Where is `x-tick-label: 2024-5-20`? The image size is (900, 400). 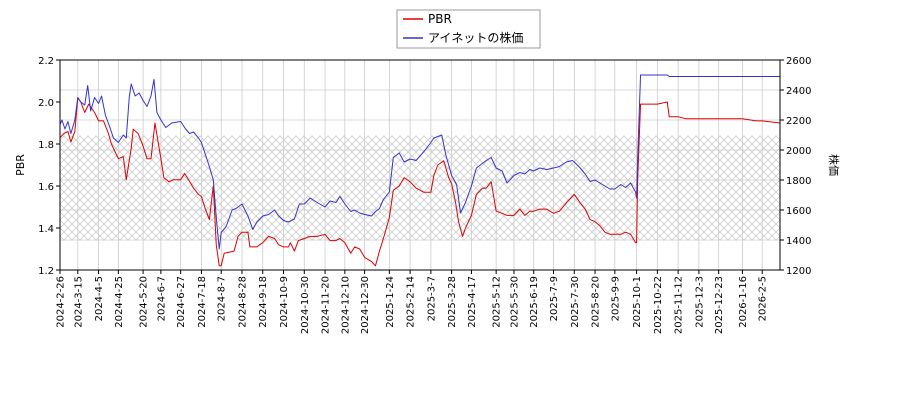 x-tick-label: 2024-5-20 is located at coordinates (144, 302).